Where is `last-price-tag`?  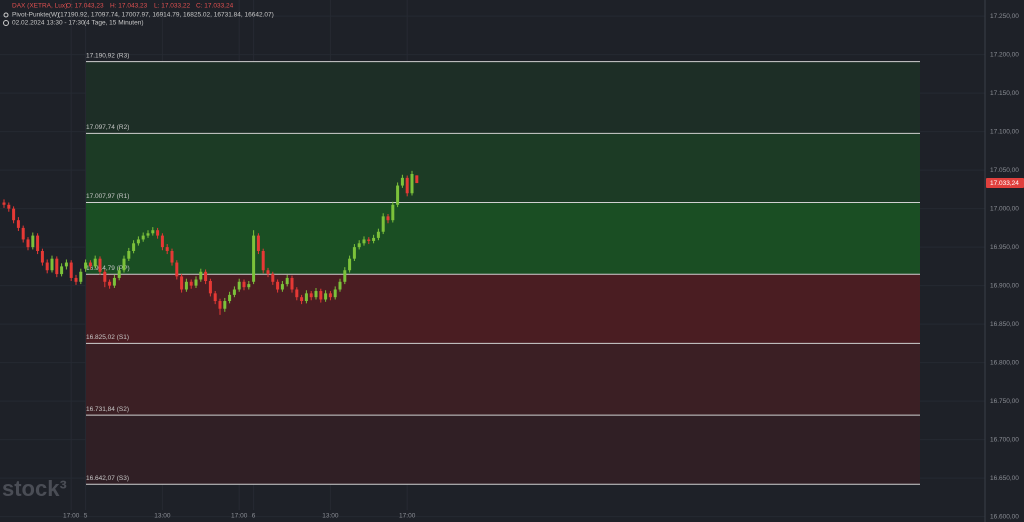 last-price-tag is located at coordinates (1005, 183).